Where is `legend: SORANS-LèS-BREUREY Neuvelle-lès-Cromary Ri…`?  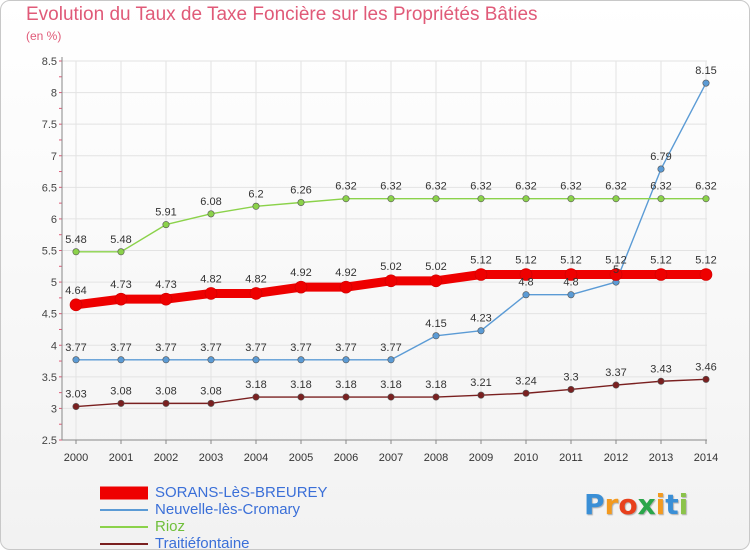 legend: SORANS-LèS-BREUREY Neuvelle-lès-Cromary Ri… is located at coordinates (214, 518).